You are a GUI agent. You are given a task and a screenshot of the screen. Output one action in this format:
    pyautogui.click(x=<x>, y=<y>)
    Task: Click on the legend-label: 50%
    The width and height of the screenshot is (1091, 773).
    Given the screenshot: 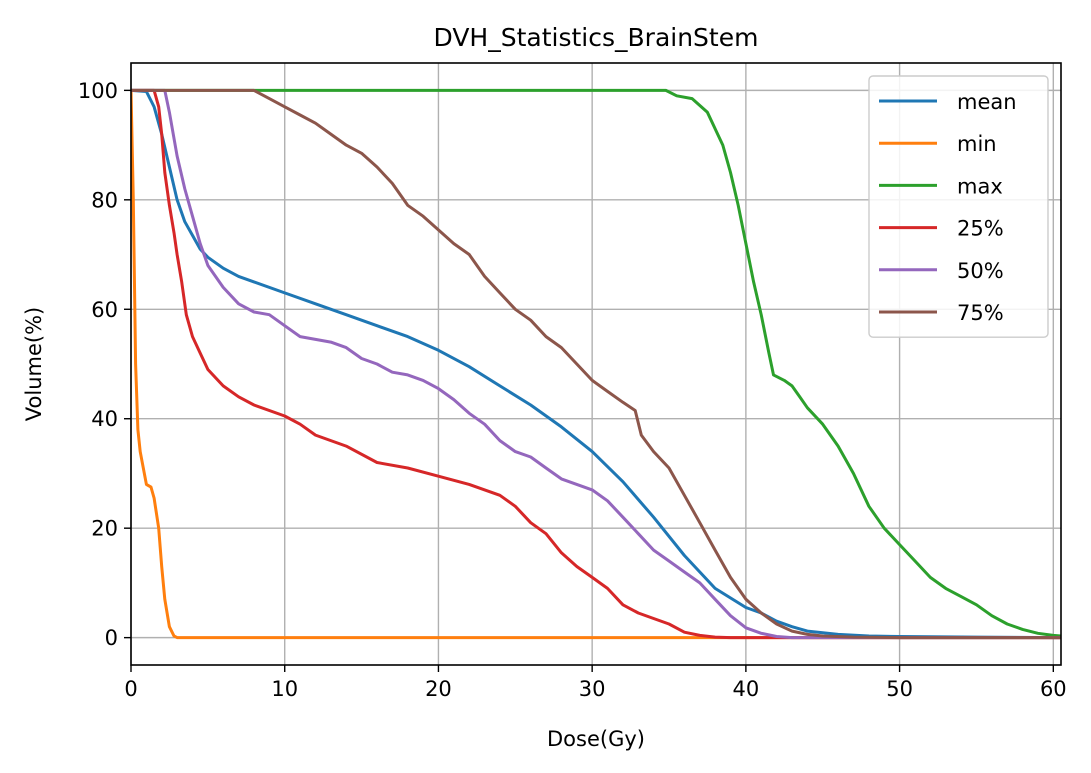 What is the action you would take?
    pyautogui.click(x=980, y=271)
    